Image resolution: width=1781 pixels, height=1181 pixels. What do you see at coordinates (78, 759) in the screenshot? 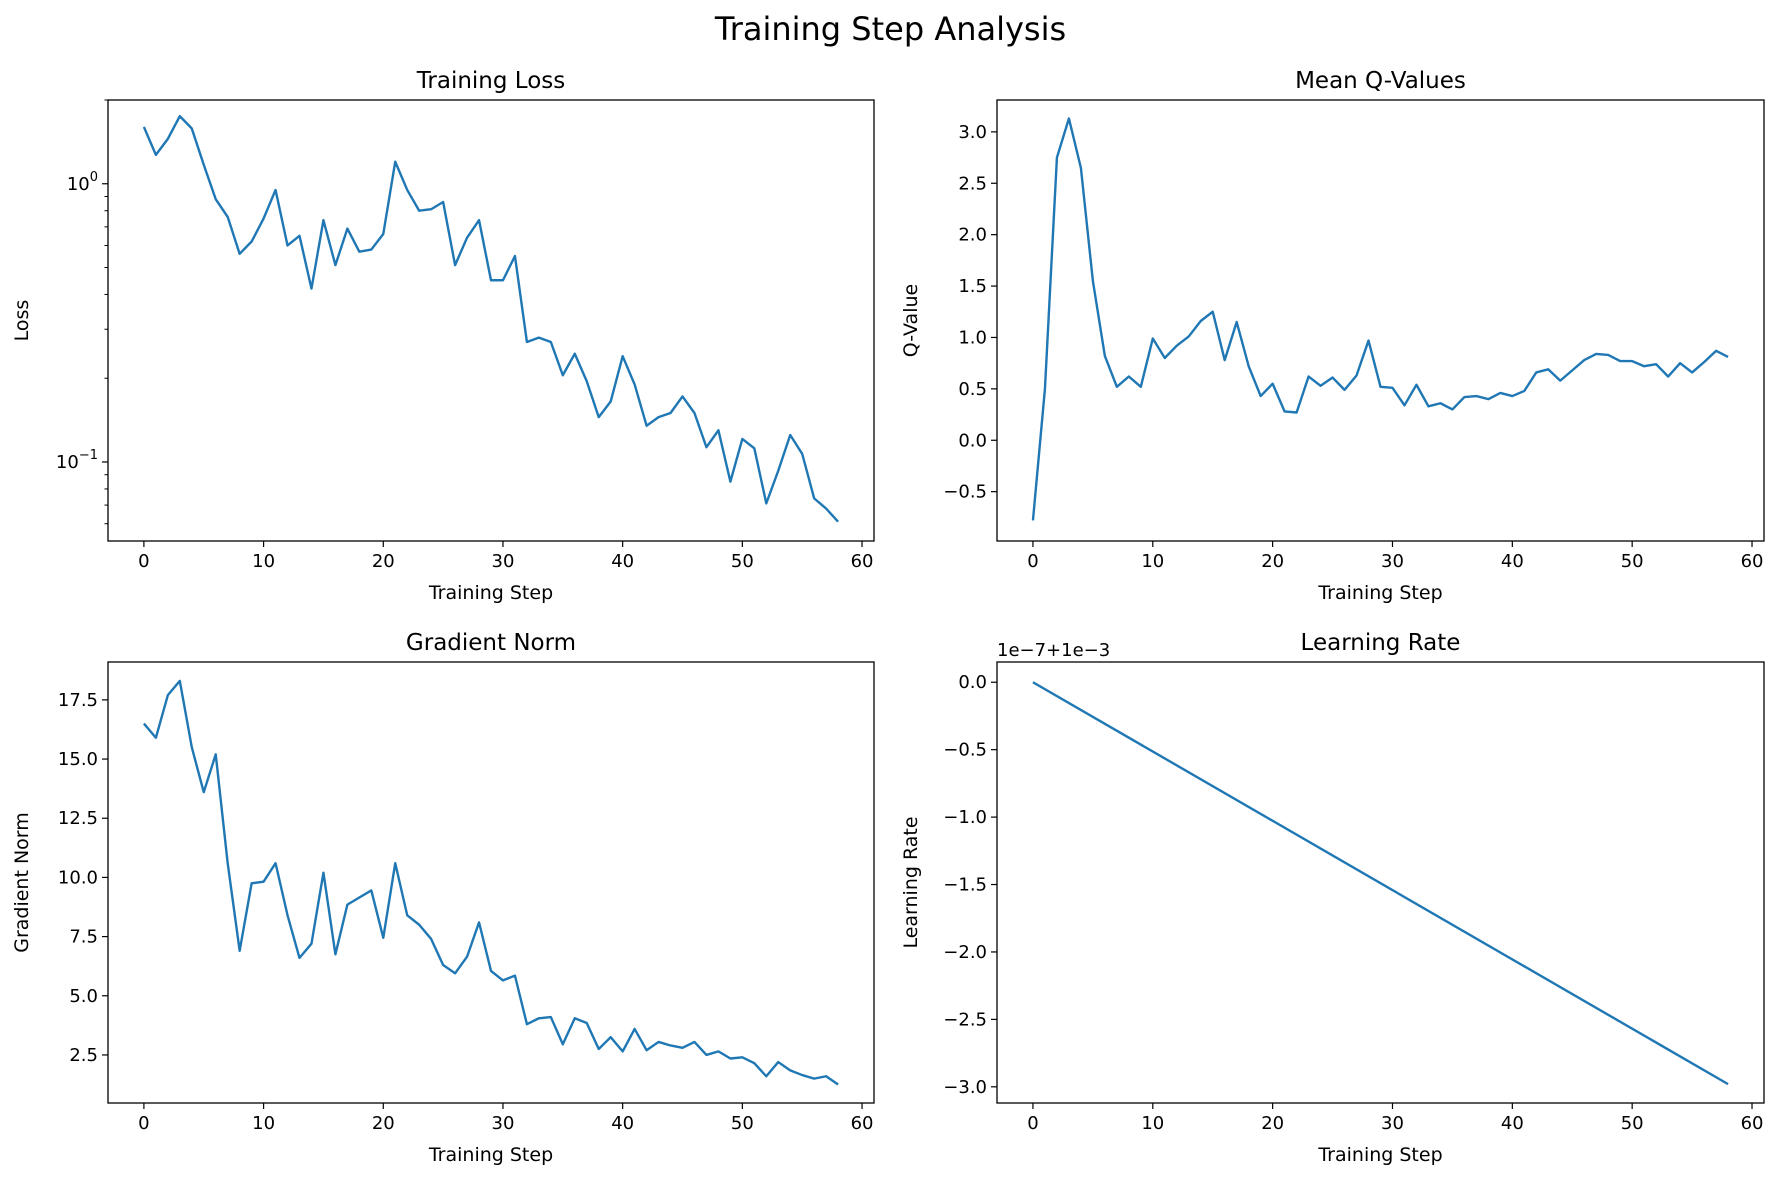
I see `gradient-norm-ytick-label: 15.0` at bounding box center [78, 759].